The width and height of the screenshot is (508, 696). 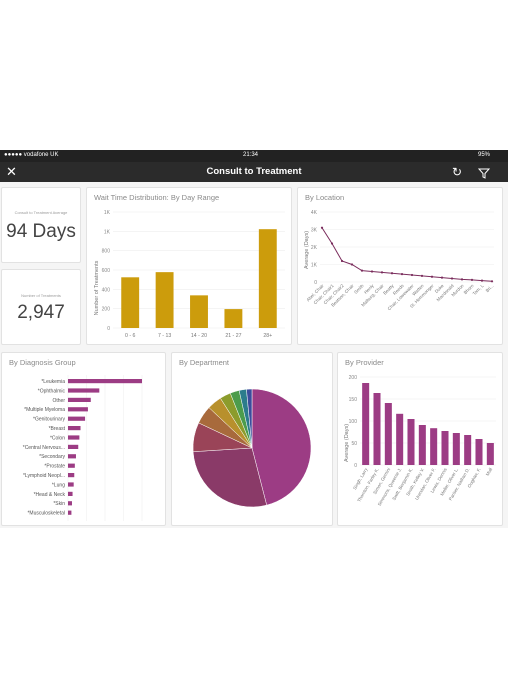 I want to click on provider-ylabel: Average (Days), so click(x=347, y=443).